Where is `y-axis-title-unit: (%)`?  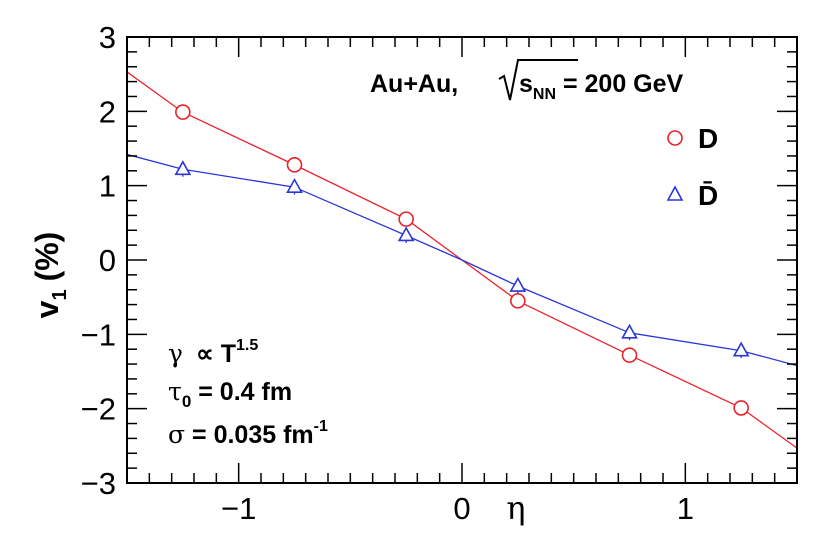 y-axis-title-unit: (%) is located at coordinates (47, 257).